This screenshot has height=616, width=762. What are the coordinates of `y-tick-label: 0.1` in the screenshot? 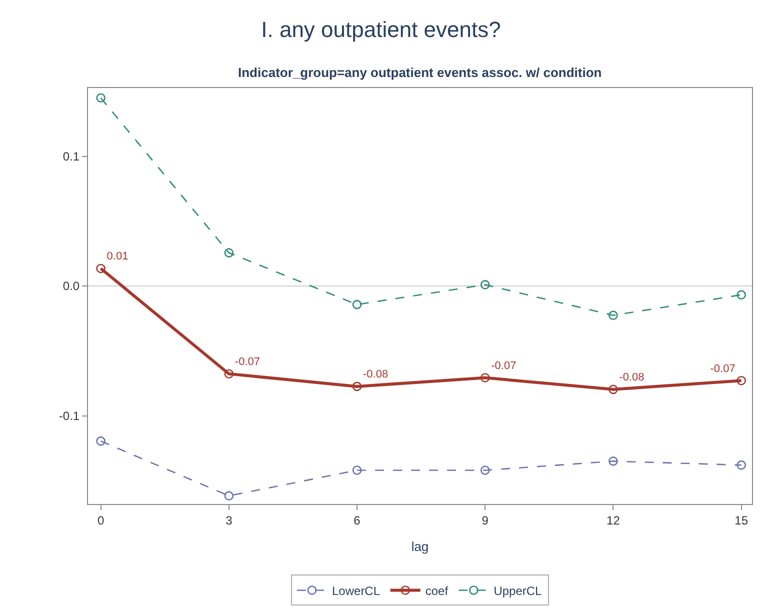 It's located at (71, 156).